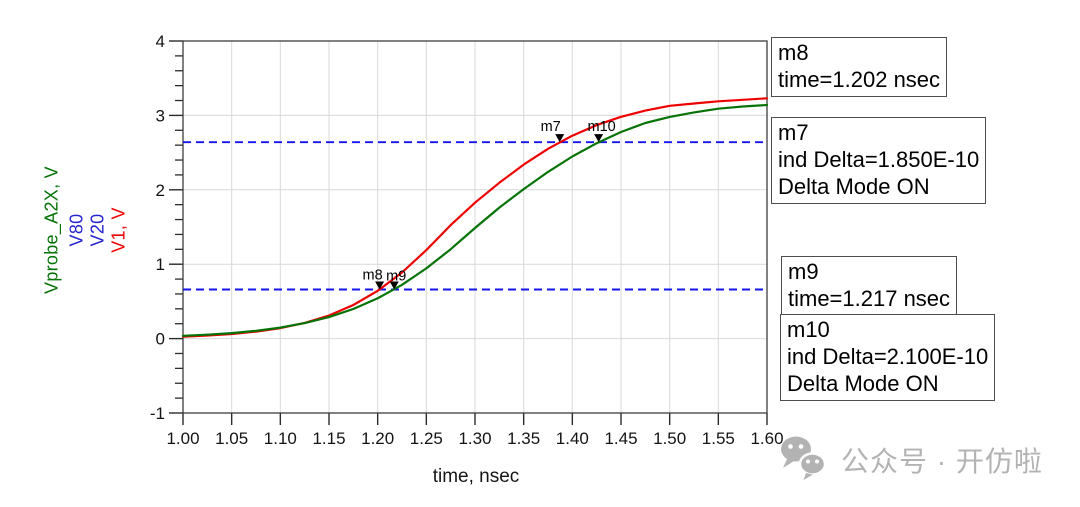 This screenshot has height=507, width=1080. I want to click on x-tick-label: 1.30, so click(474, 438).